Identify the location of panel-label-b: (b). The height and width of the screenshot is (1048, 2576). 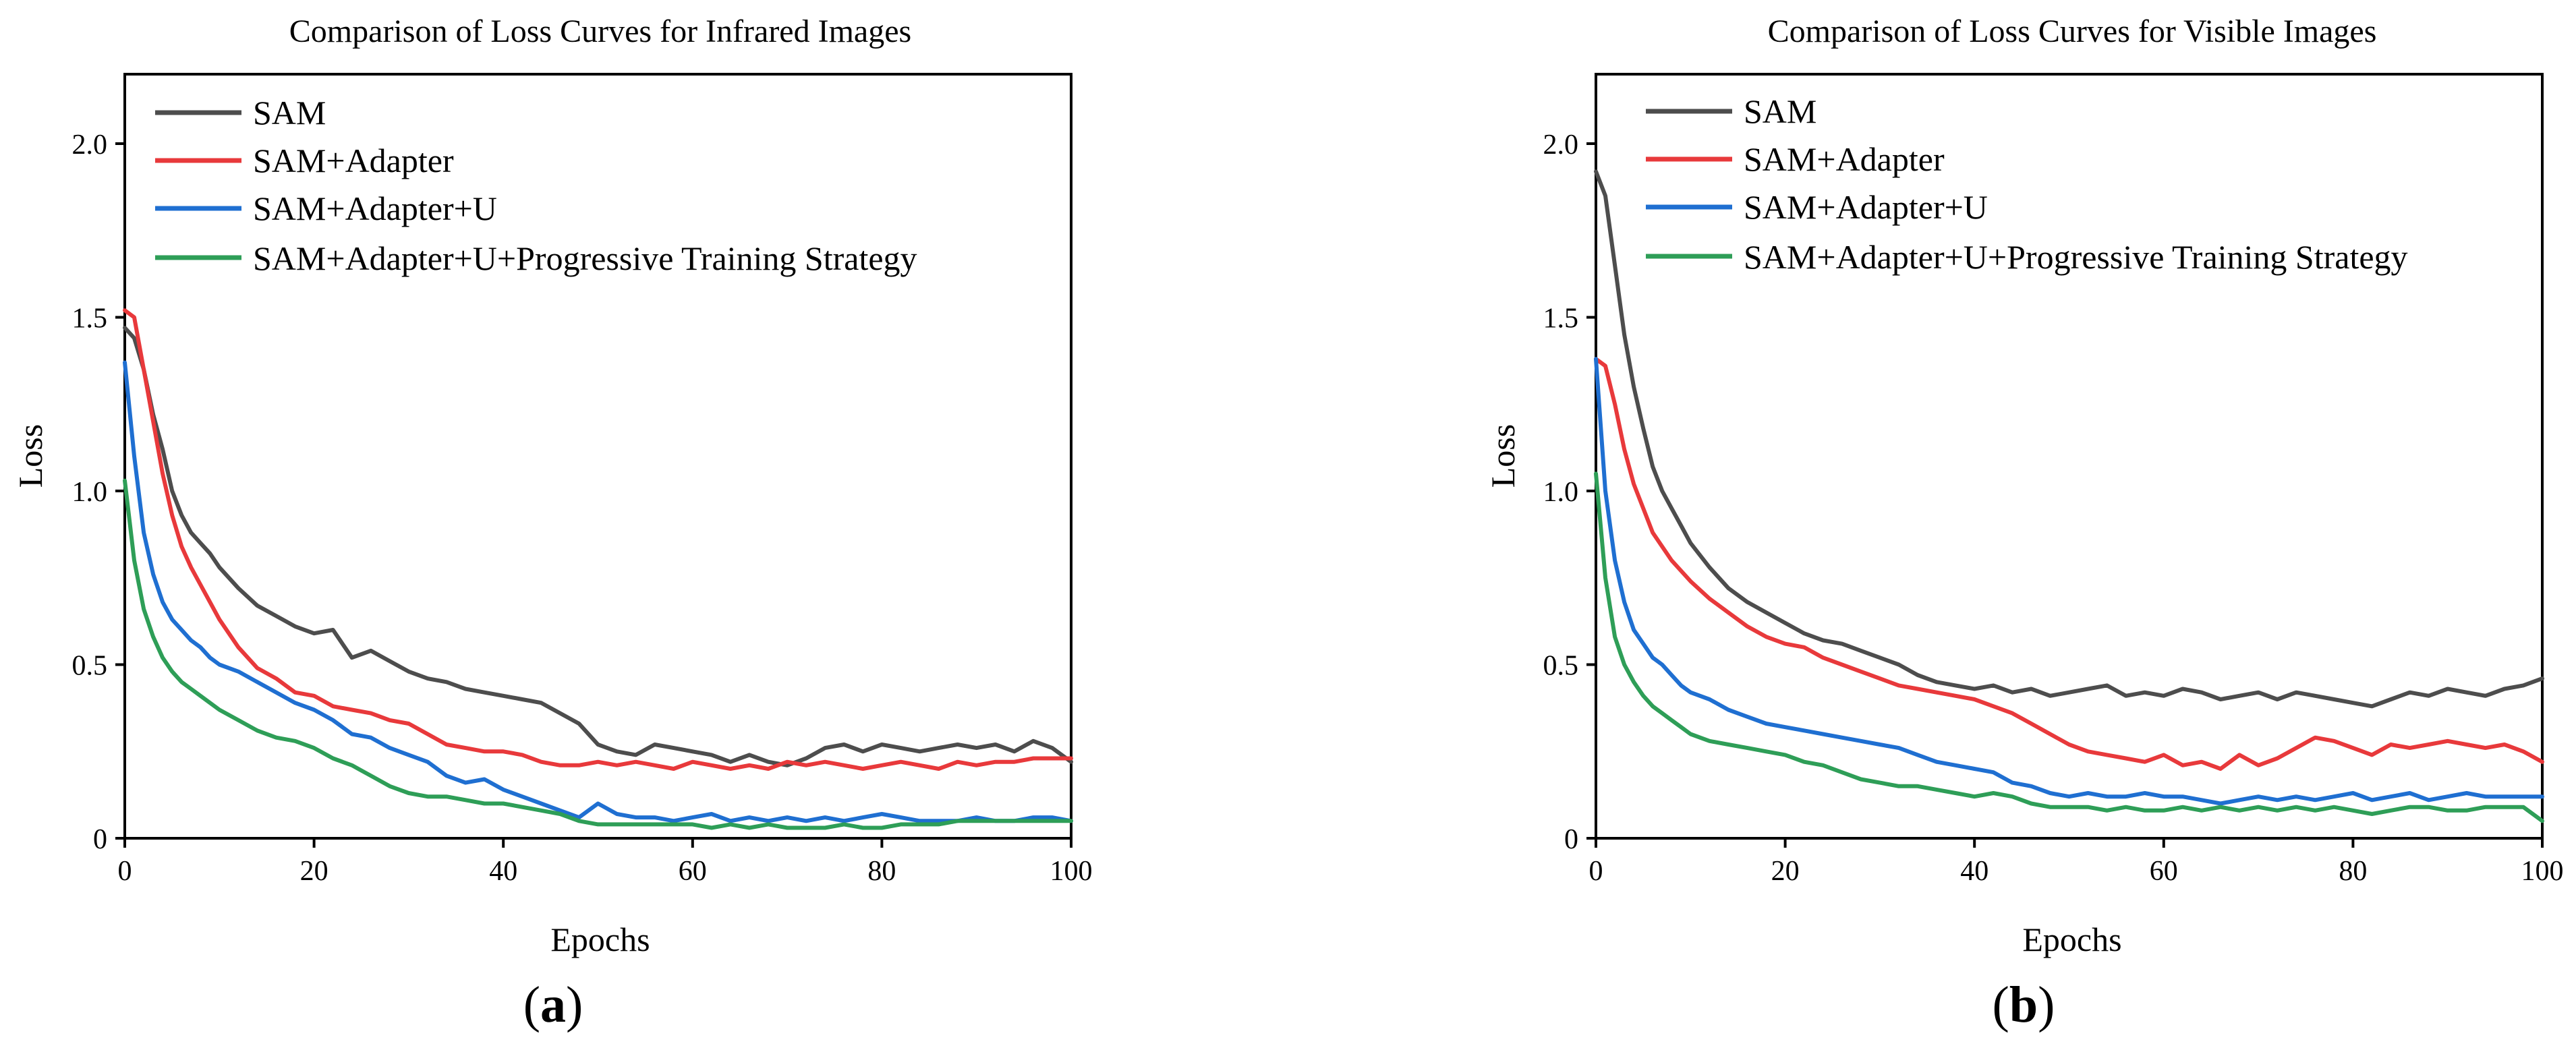
(2024, 1005).